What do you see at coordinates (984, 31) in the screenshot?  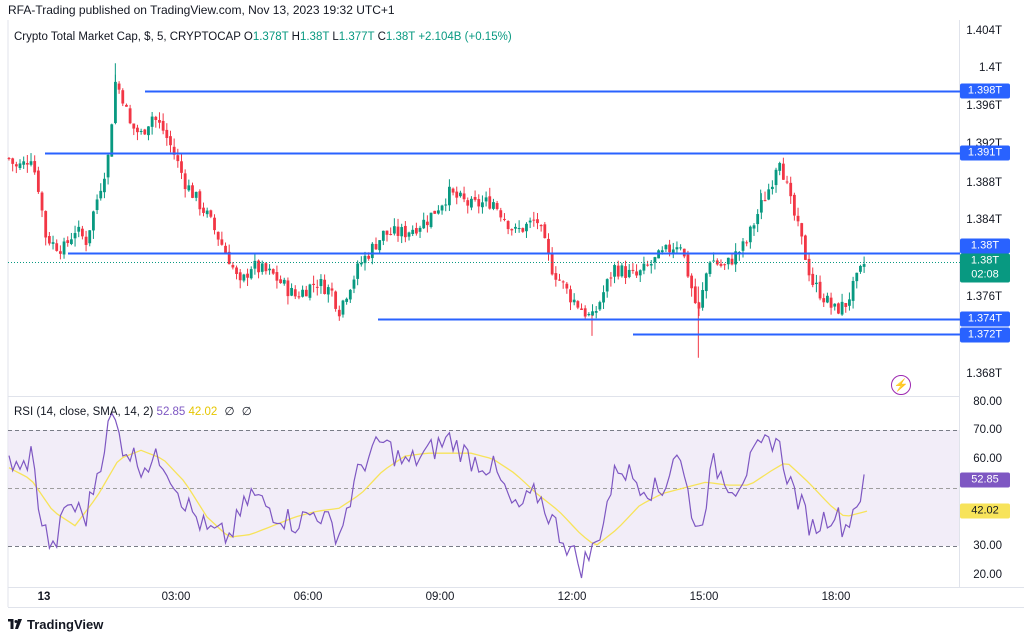 I see `price-tick: 1.404T` at bounding box center [984, 31].